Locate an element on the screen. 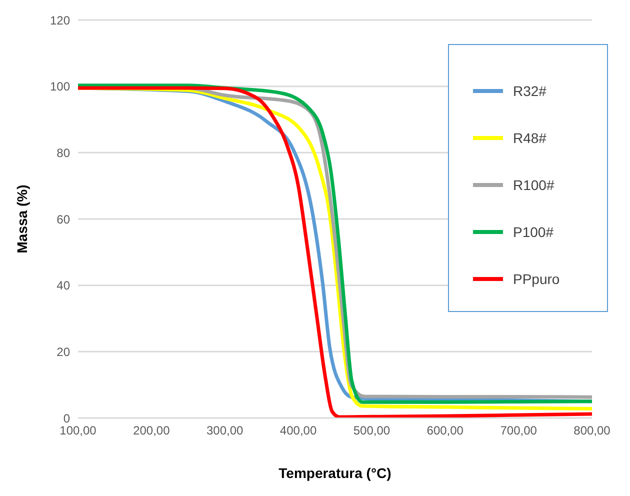 This screenshot has height=496, width=630. legend-label: R100# is located at coordinates (533, 184).